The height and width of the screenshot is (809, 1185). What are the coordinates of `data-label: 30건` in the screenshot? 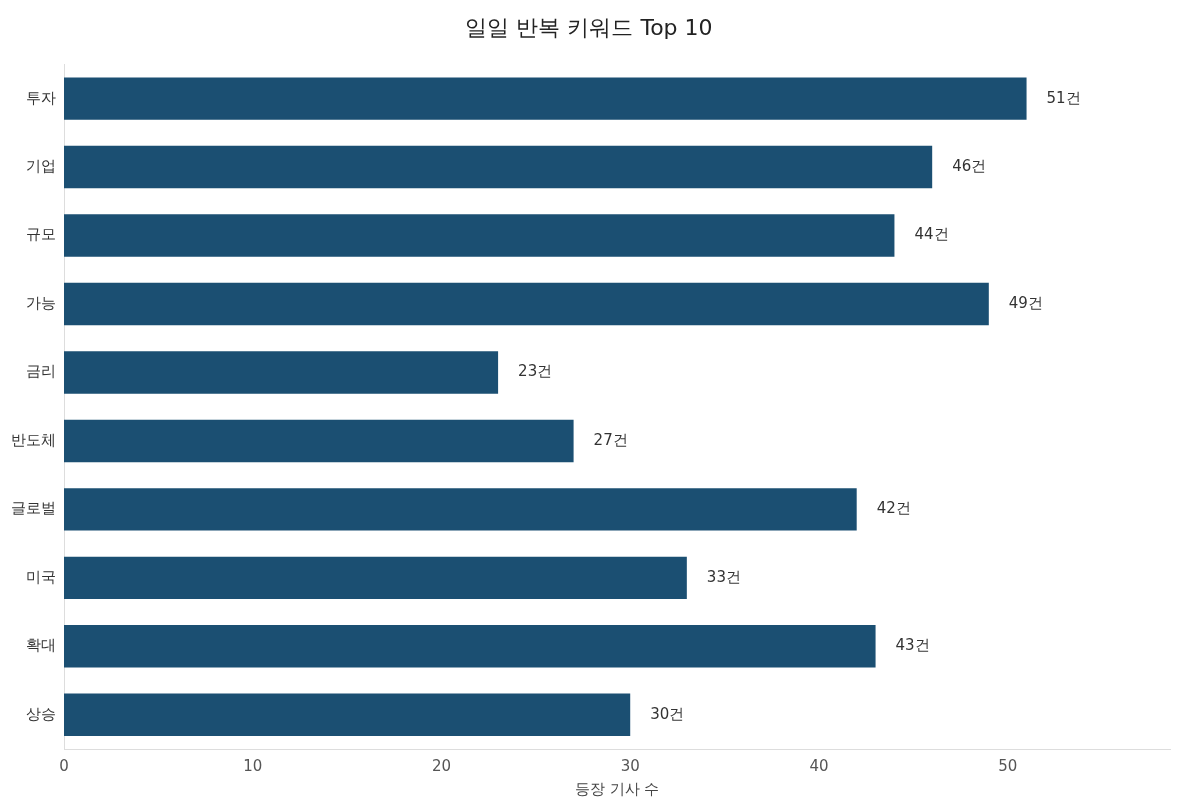 It's located at (667, 713).